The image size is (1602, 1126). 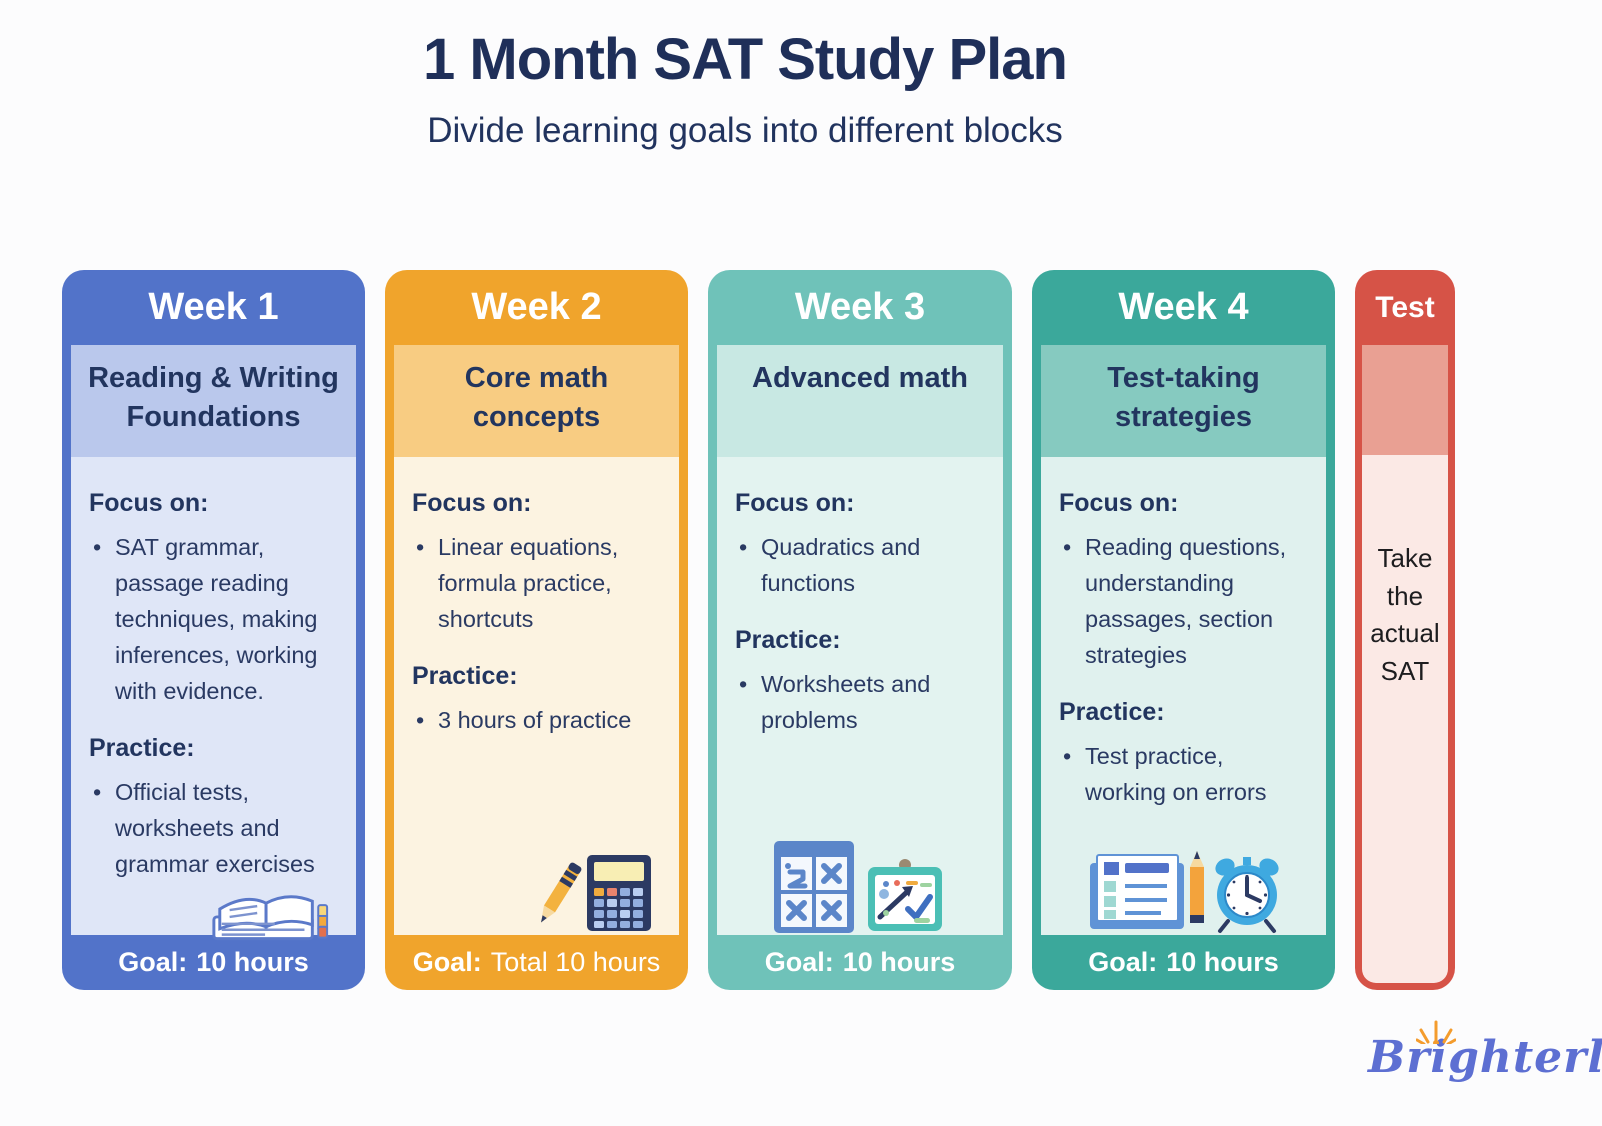 I want to click on week-4-goal-banner: Goal: 10 hours, so click(x=1183, y=962).